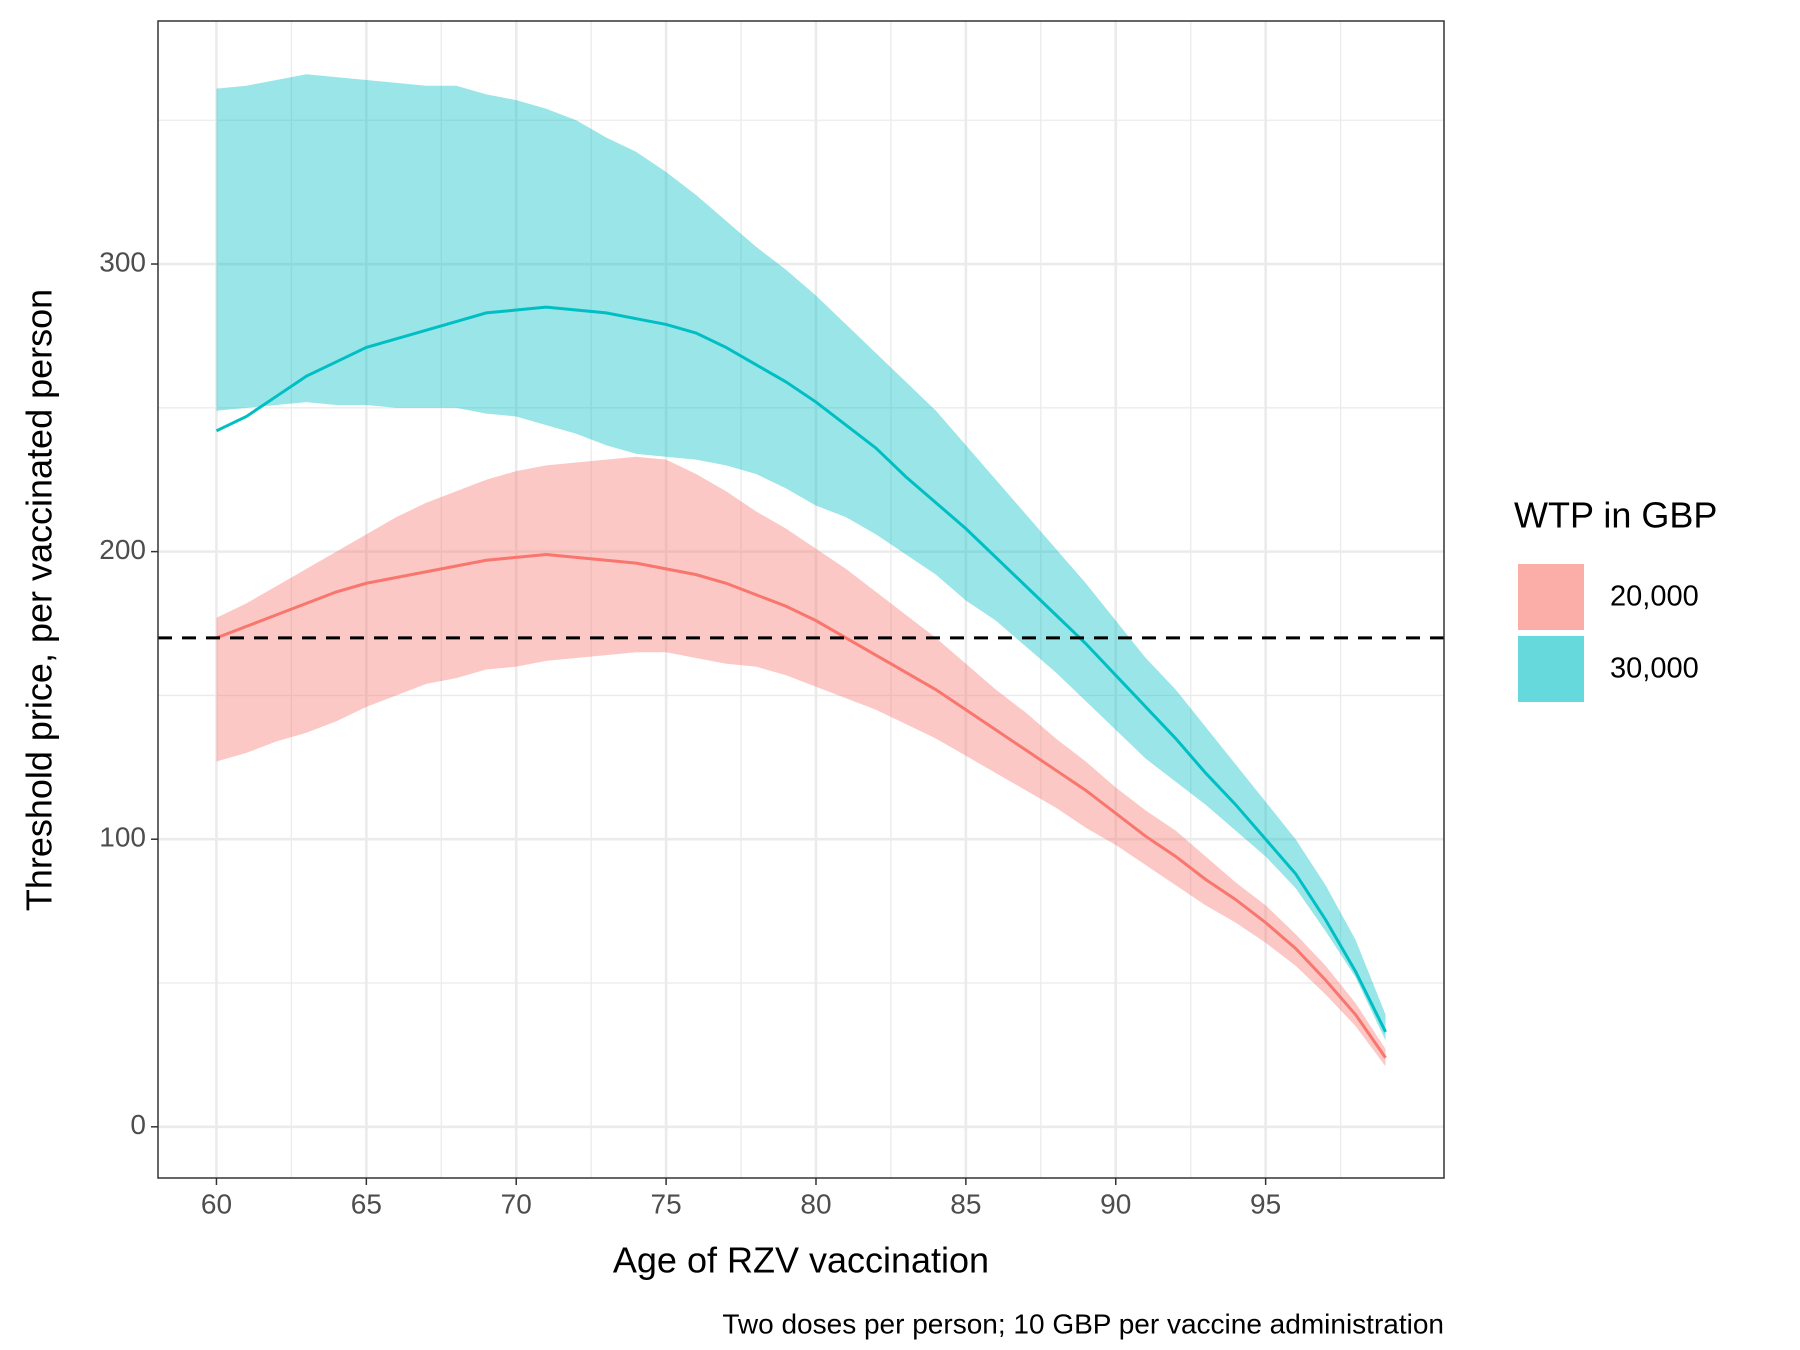 The height and width of the screenshot is (1350, 1800). Describe the element at coordinates (366, 1203) in the screenshot. I see `x-tick-label: 65` at that location.